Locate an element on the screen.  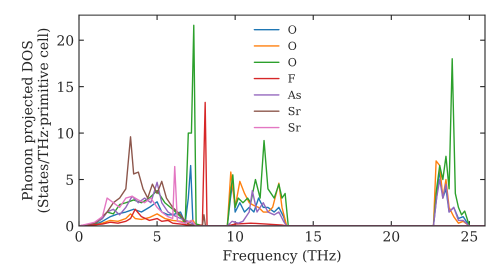
y-axis-title: Phonon projected DOS (States/THz·primitive cell) is located at coordinates (36, 120).